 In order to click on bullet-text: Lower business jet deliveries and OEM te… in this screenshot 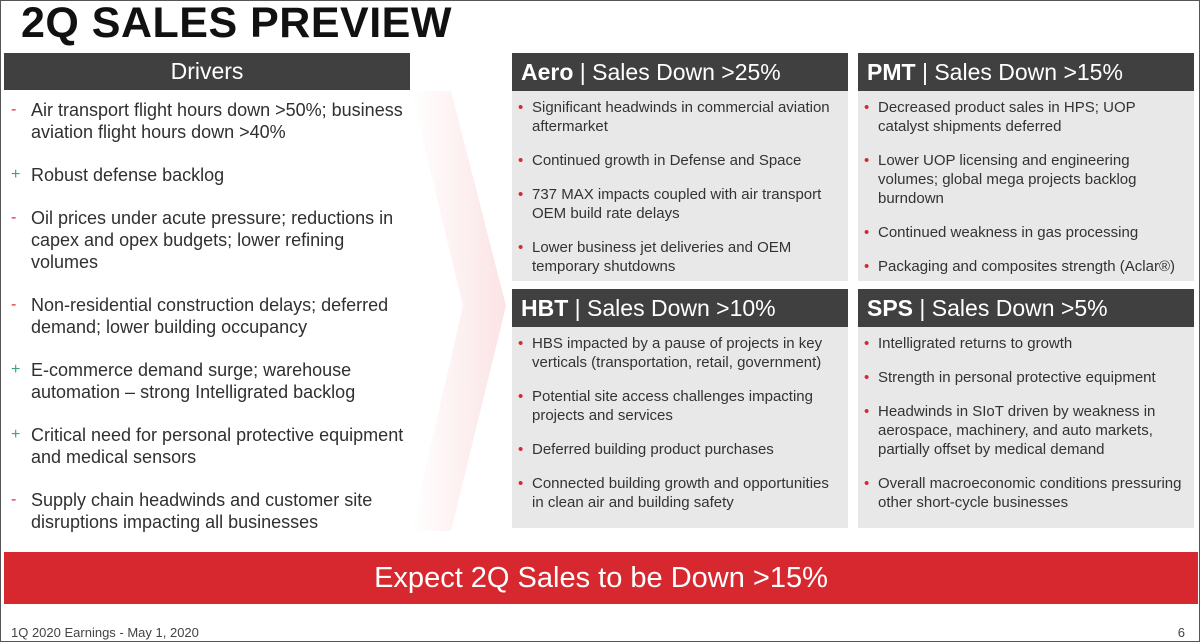, I will do `click(662, 257)`.